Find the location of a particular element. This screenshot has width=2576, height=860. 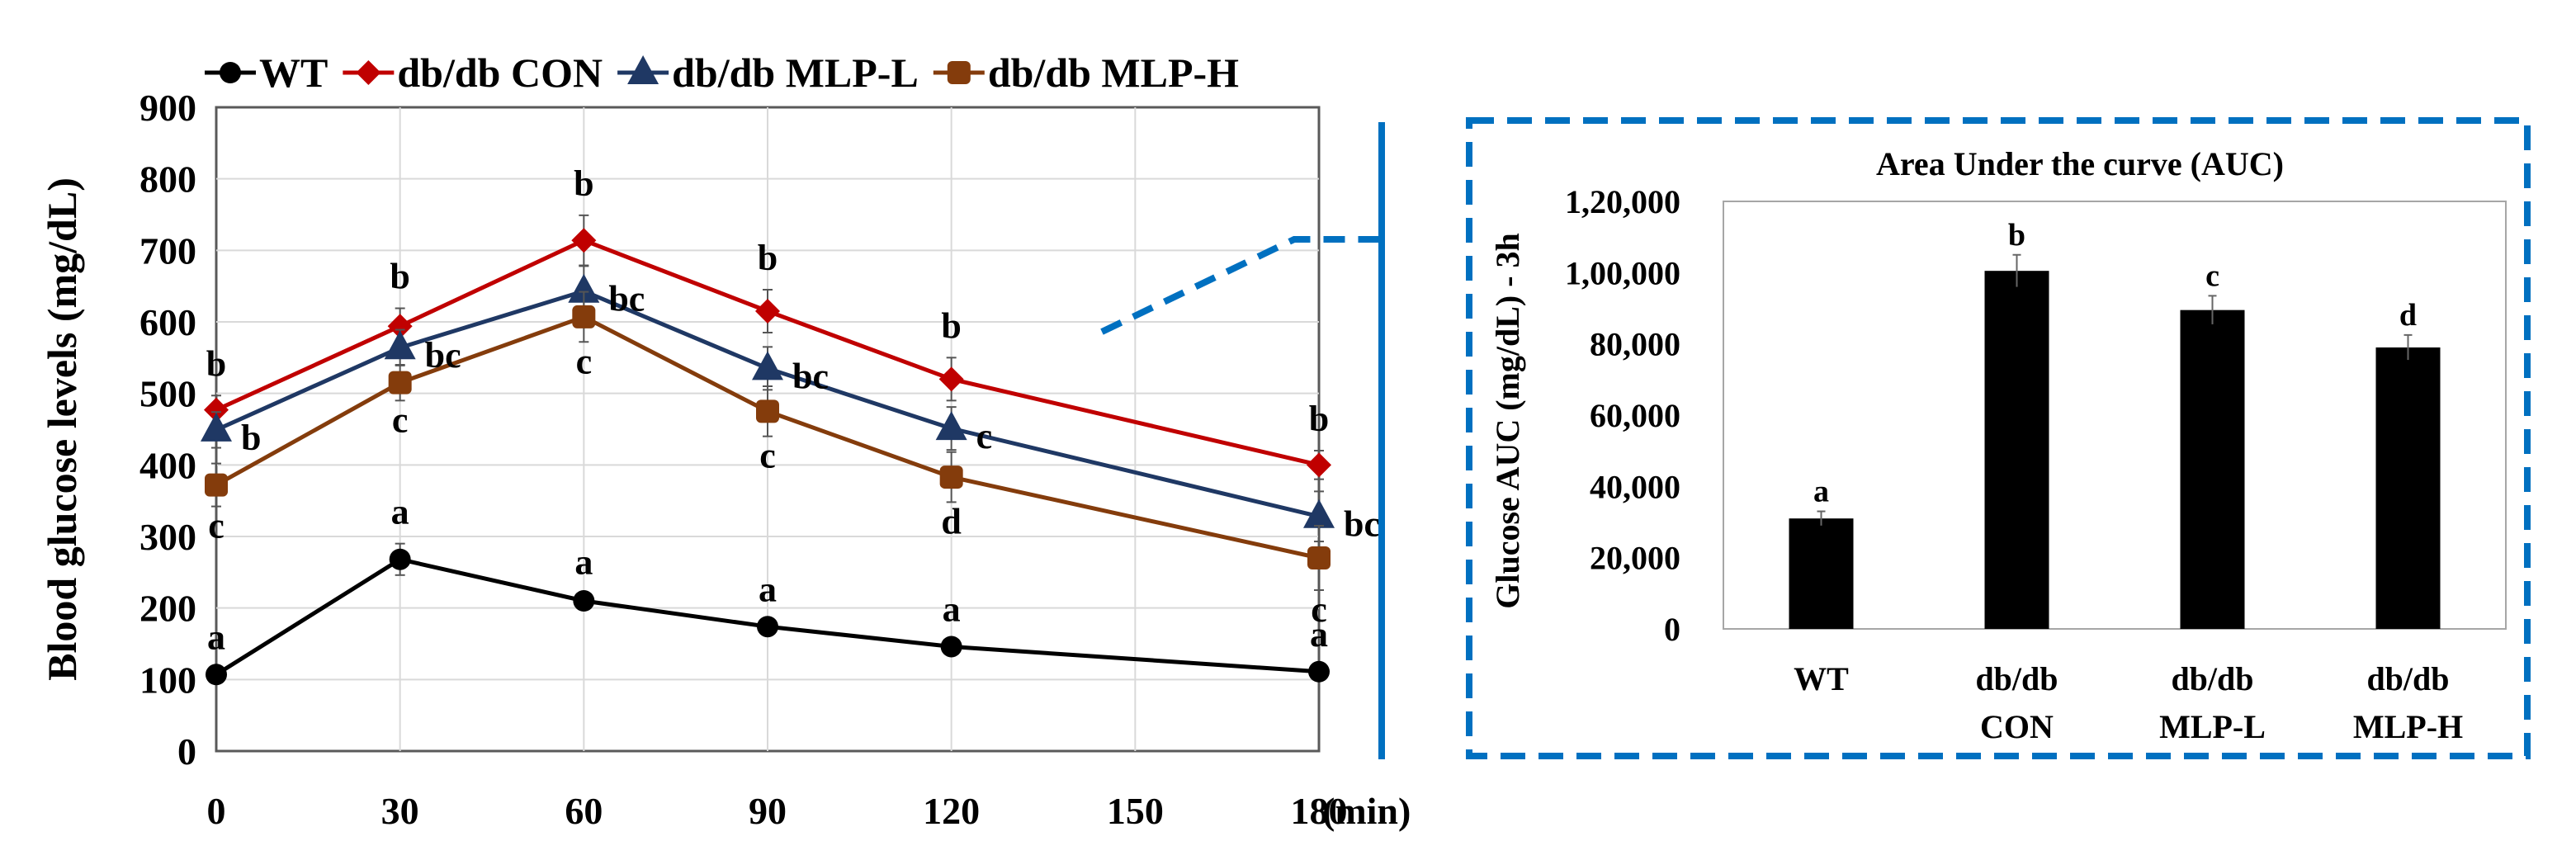

line-y-axis-label: Blood glucose levels (mg/dL) is located at coordinates (62, 429).